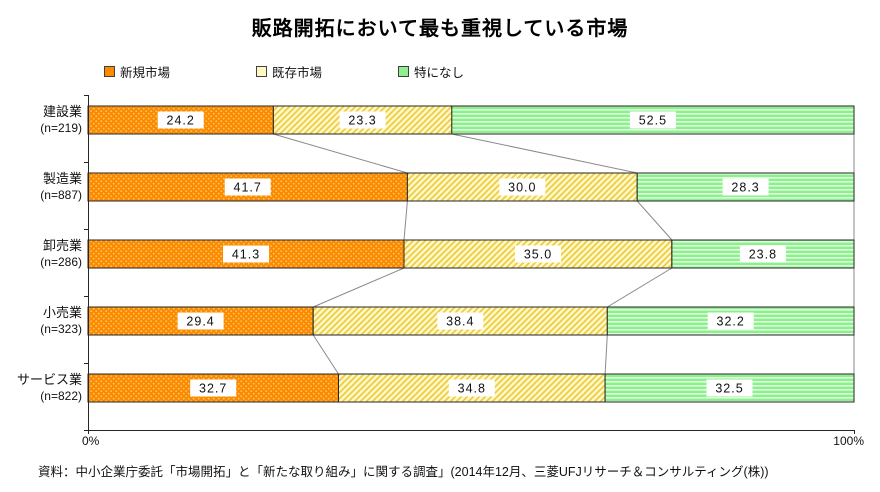  What do you see at coordinates (61, 261) in the screenshot?
I see `category-sample-size: (n=286)` at bounding box center [61, 261].